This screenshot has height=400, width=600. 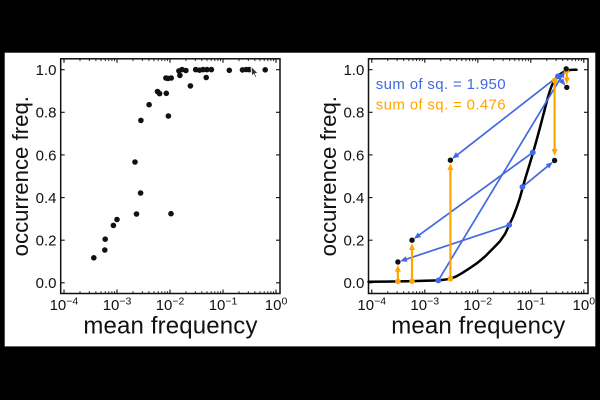 What do you see at coordinates (424, 304) in the screenshot?
I see `svg-text: 10−3` at bounding box center [424, 304].